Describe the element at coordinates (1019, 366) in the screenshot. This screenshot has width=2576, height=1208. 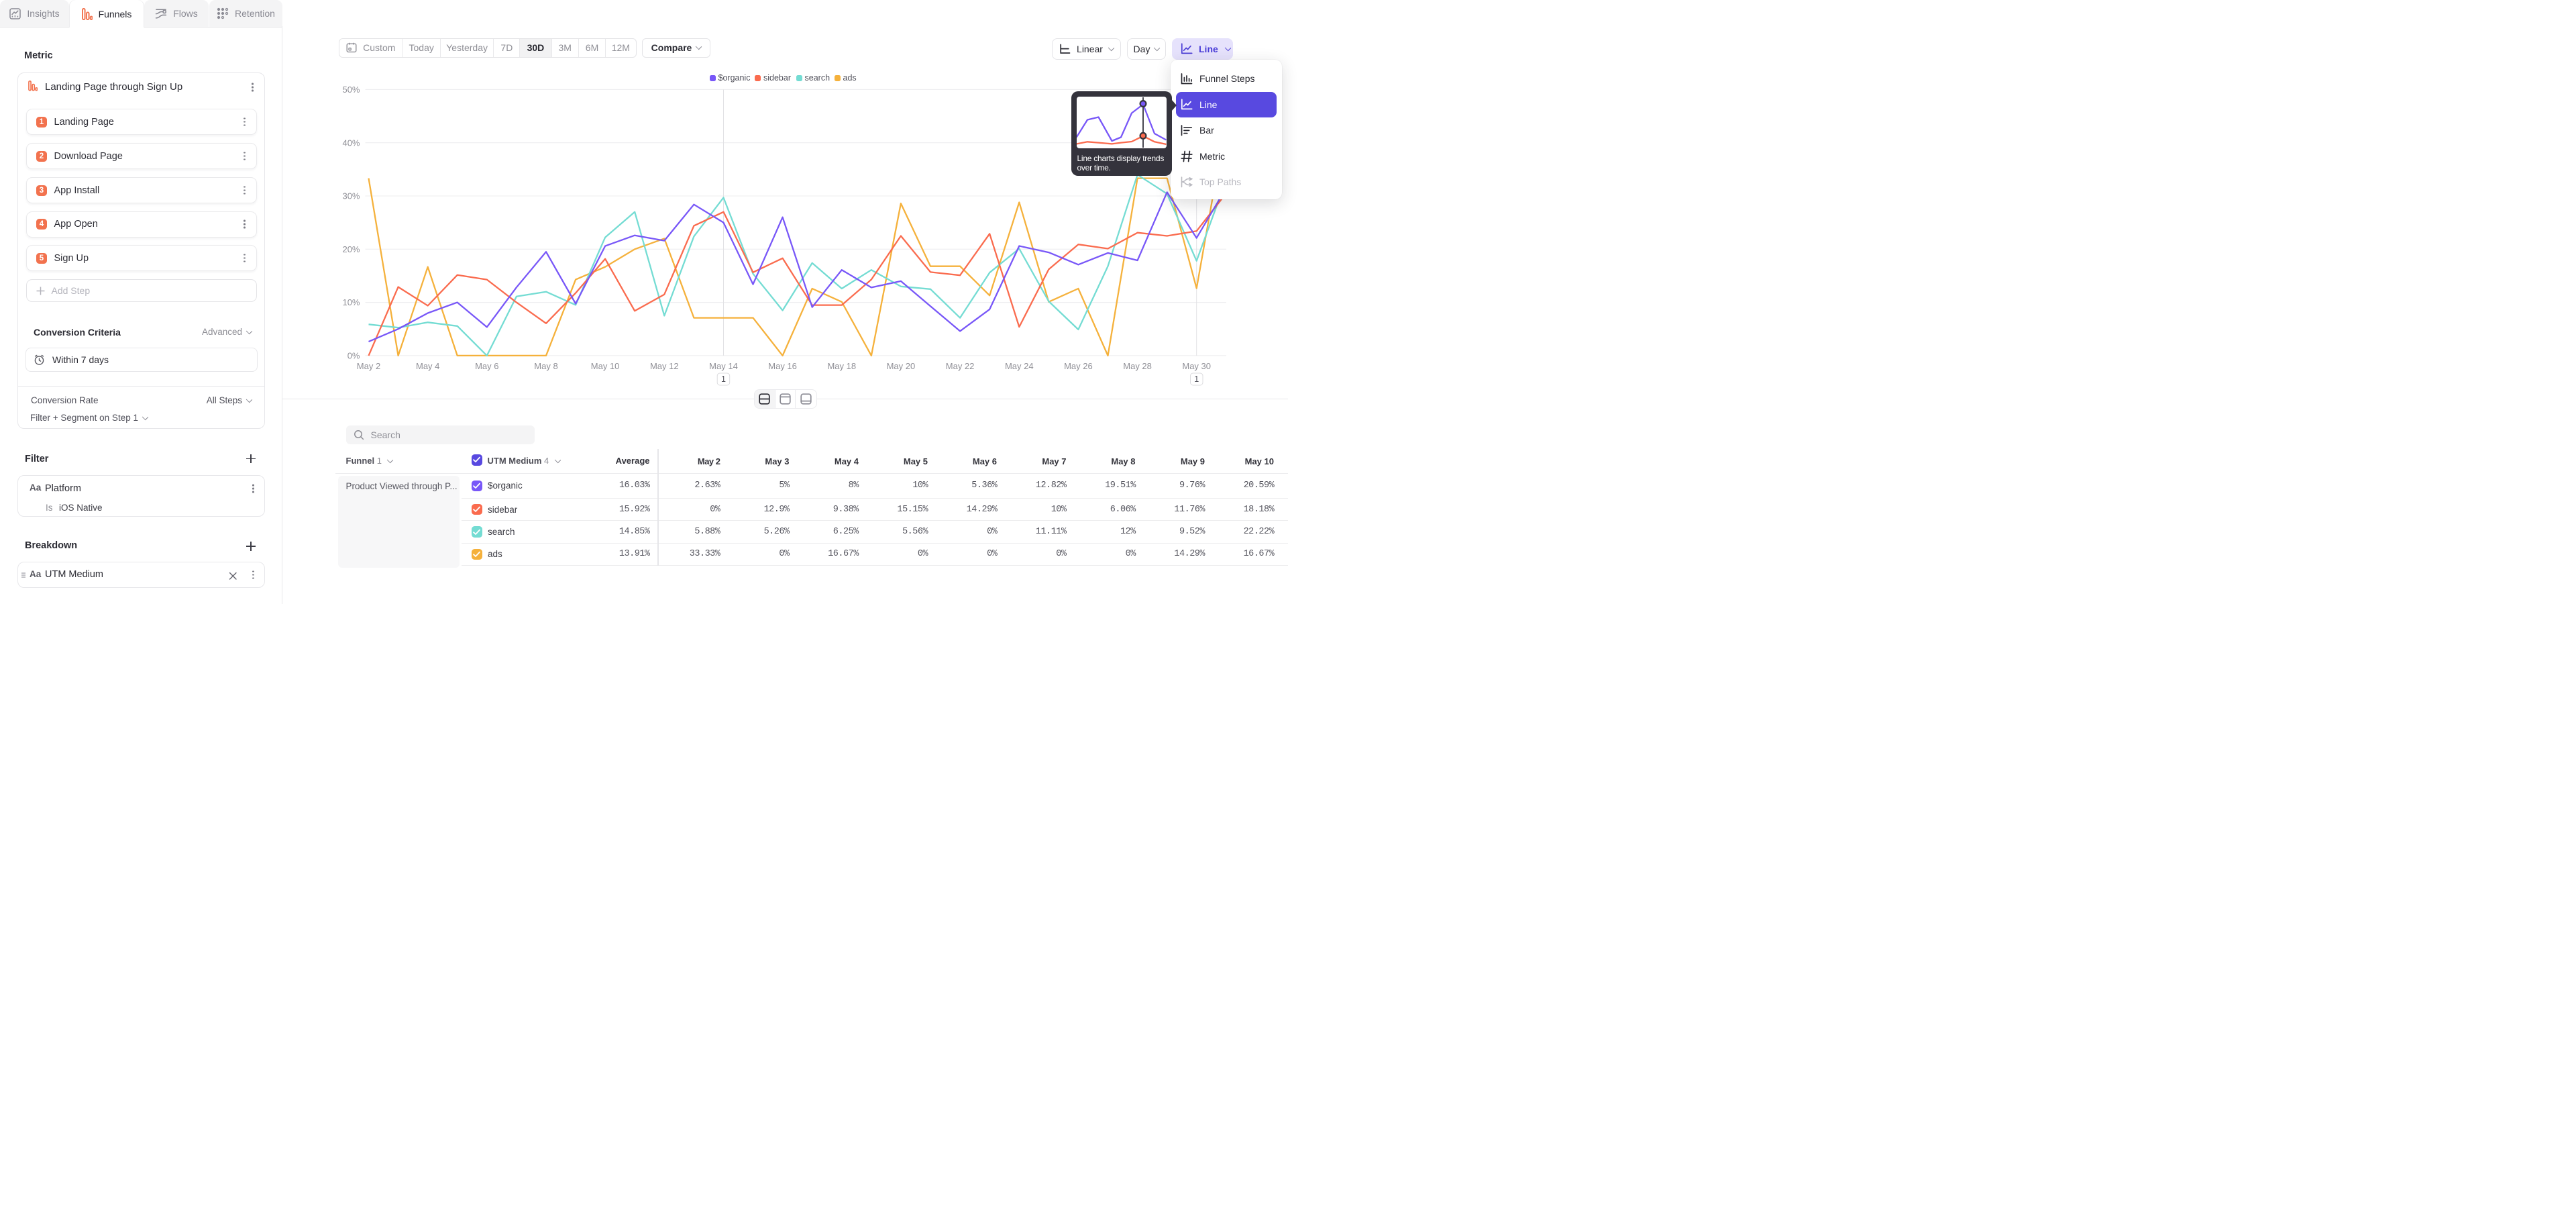
I see `svg-text: May 24` at that location.